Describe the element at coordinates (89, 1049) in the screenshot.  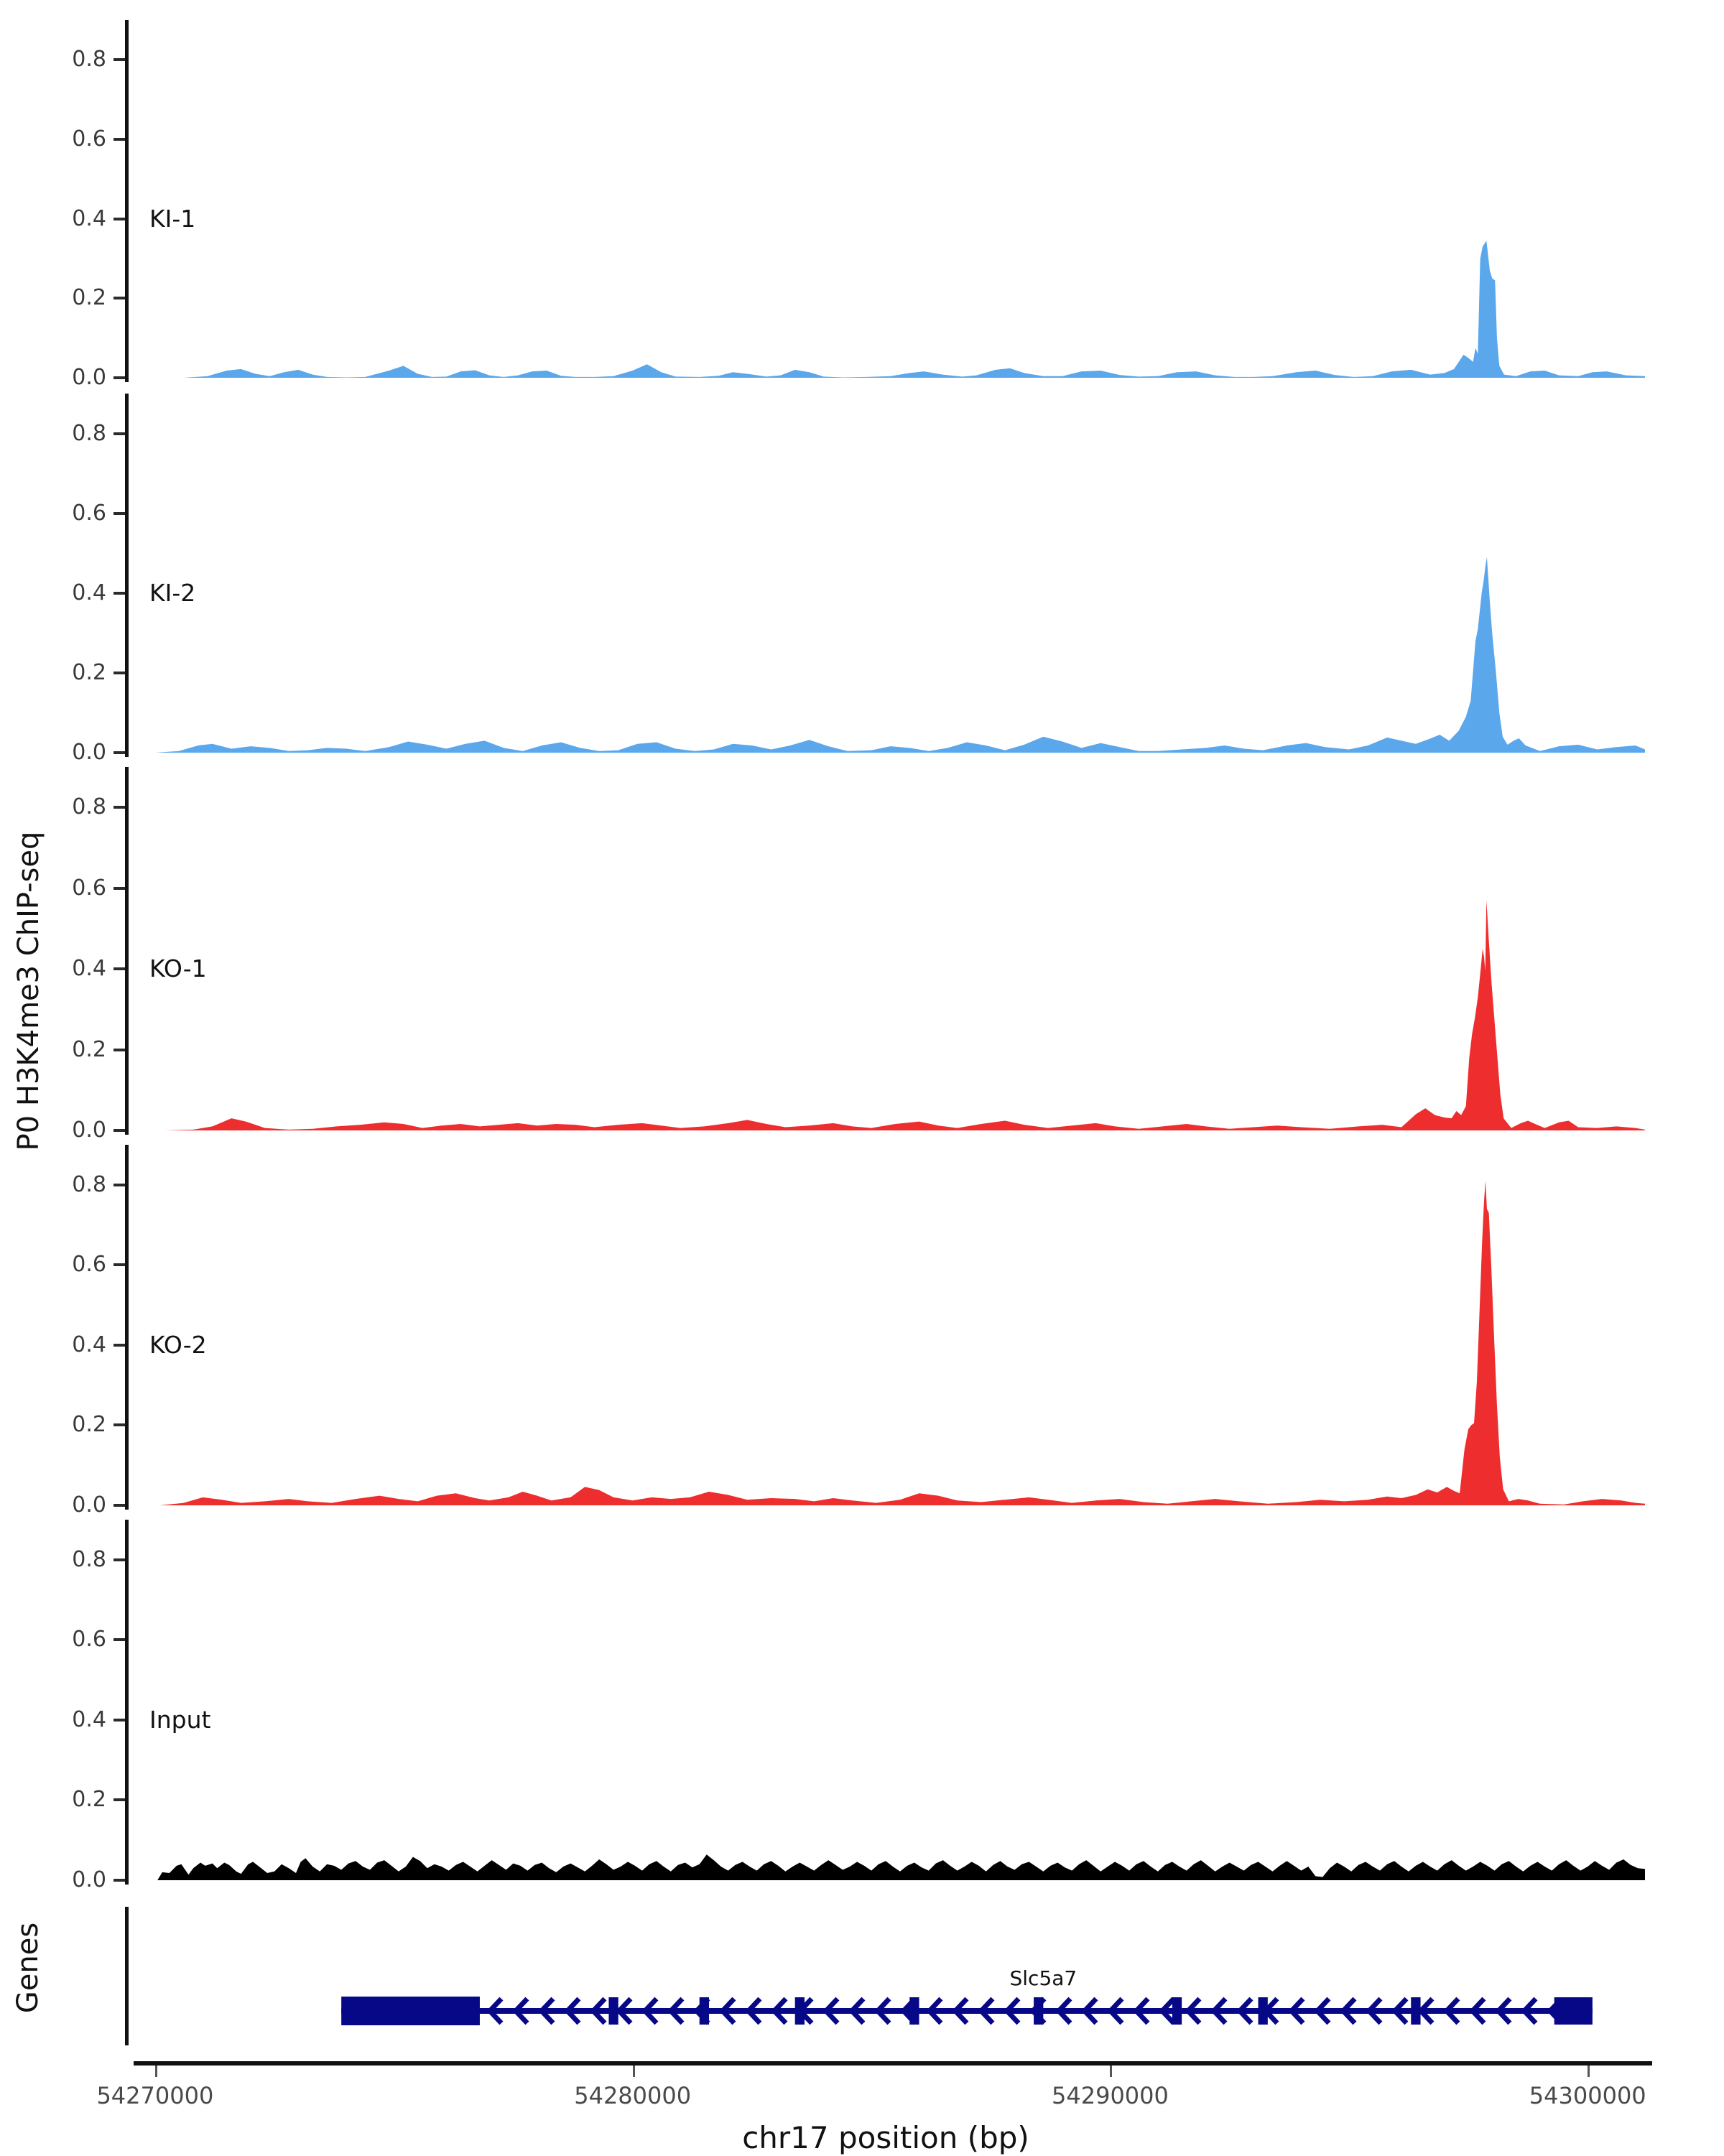
I see `y-tick-label-ko-1-1: 0.2` at that location.